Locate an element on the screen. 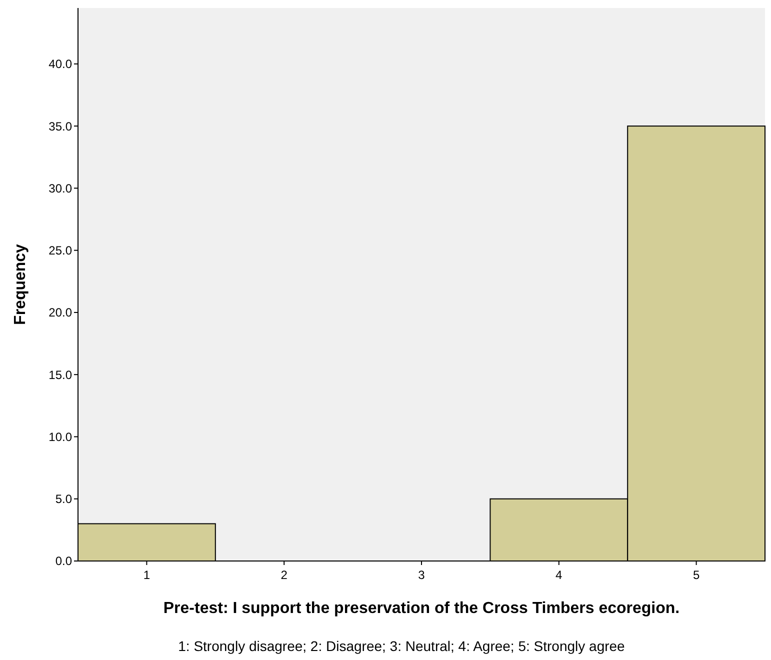  x-tick-label: 2 is located at coordinates (284, 575).